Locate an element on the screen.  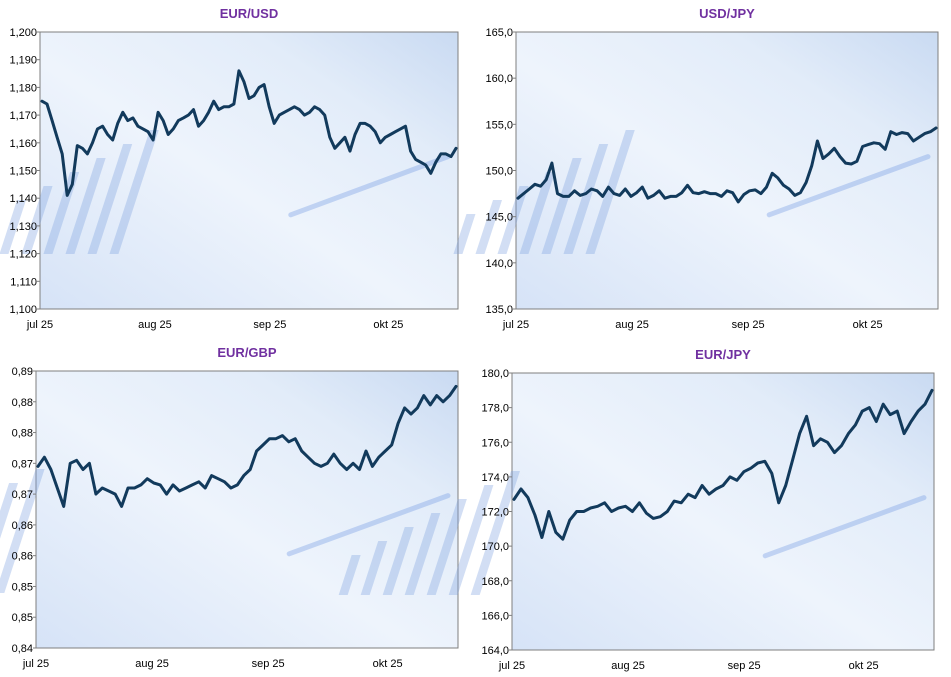
y-tick-label: 165,0 is located at coordinates (499, 33).